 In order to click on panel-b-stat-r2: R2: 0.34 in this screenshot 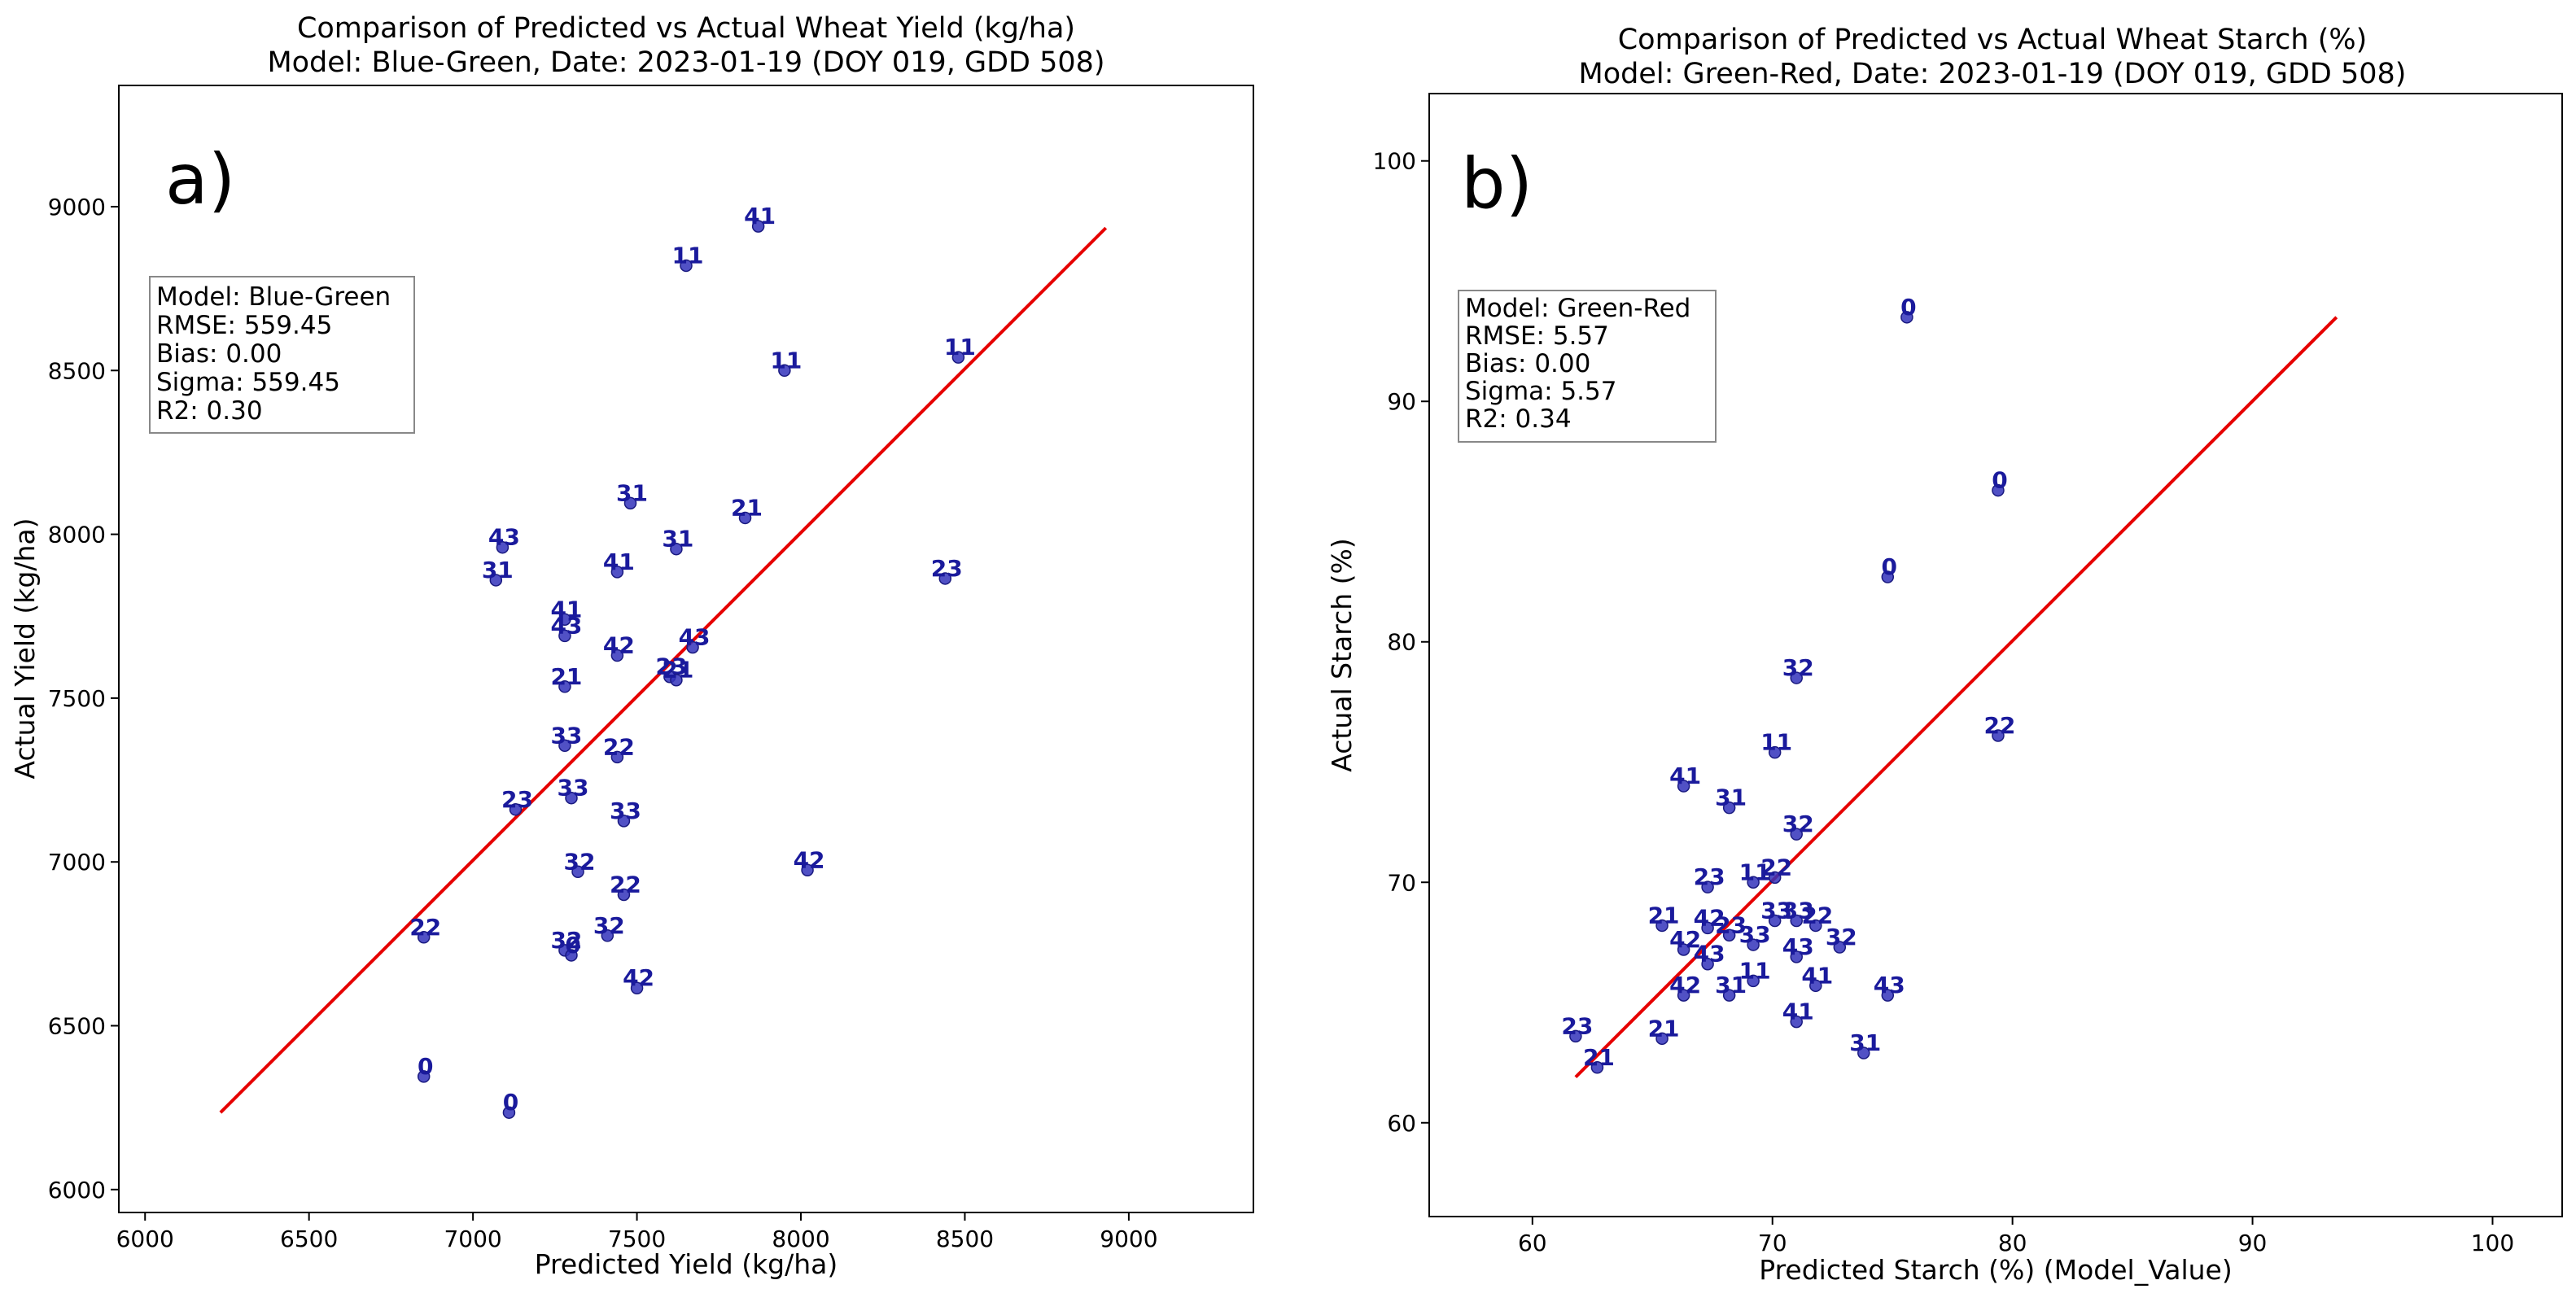, I will do `click(1518, 419)`.